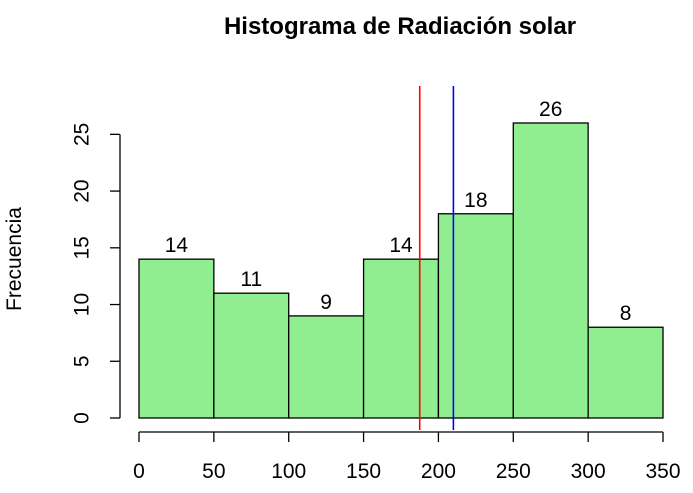 The width and height of the screenshot is (693, 493). Describe the element at coordinates (626, 313) in the screenshot. I see `bar-value-label: 8` at that location.